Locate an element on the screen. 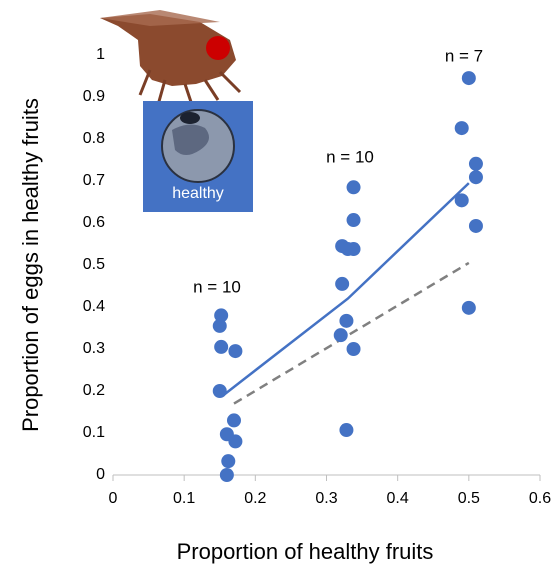 This screenshot has height=571, width=555. x-axis-label: Proportion of healthy fruits is located at coordinates (305, 551).